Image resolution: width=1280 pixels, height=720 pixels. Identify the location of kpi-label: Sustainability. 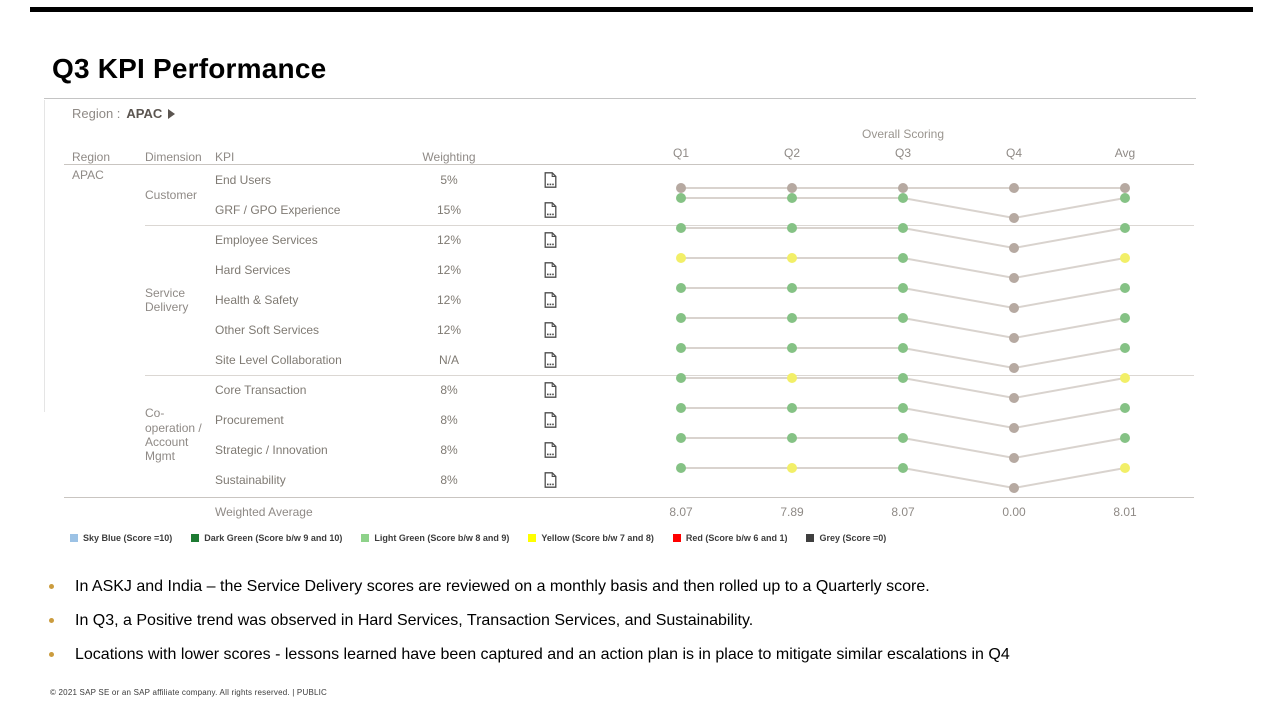
(250, 480).